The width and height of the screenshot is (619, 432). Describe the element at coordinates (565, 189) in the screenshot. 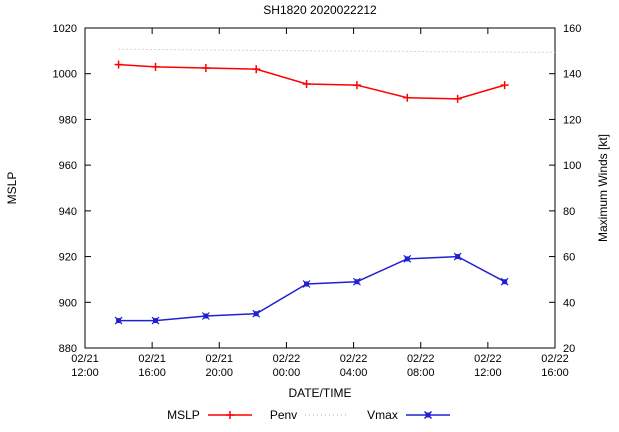

I see `y-axis-right-ticks: 20 40 60 80 100 120 140 160` at that location.